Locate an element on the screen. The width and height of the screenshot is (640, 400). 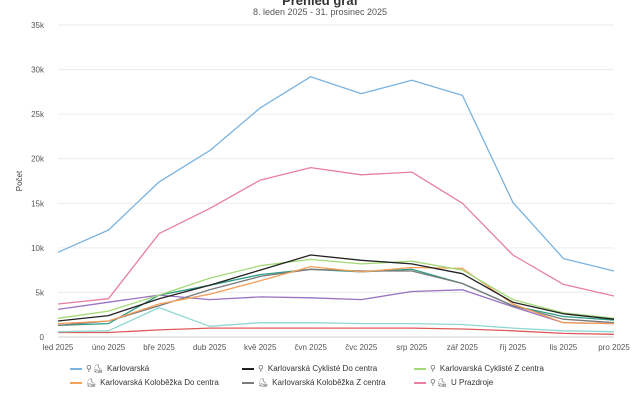
legend-label: U Prazdroje is located at coordinates (472, 382).